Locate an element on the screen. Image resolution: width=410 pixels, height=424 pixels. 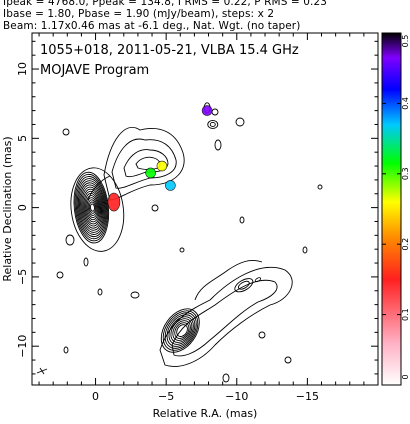
y-tick-label: −10 is located at coordinates (22, 346).